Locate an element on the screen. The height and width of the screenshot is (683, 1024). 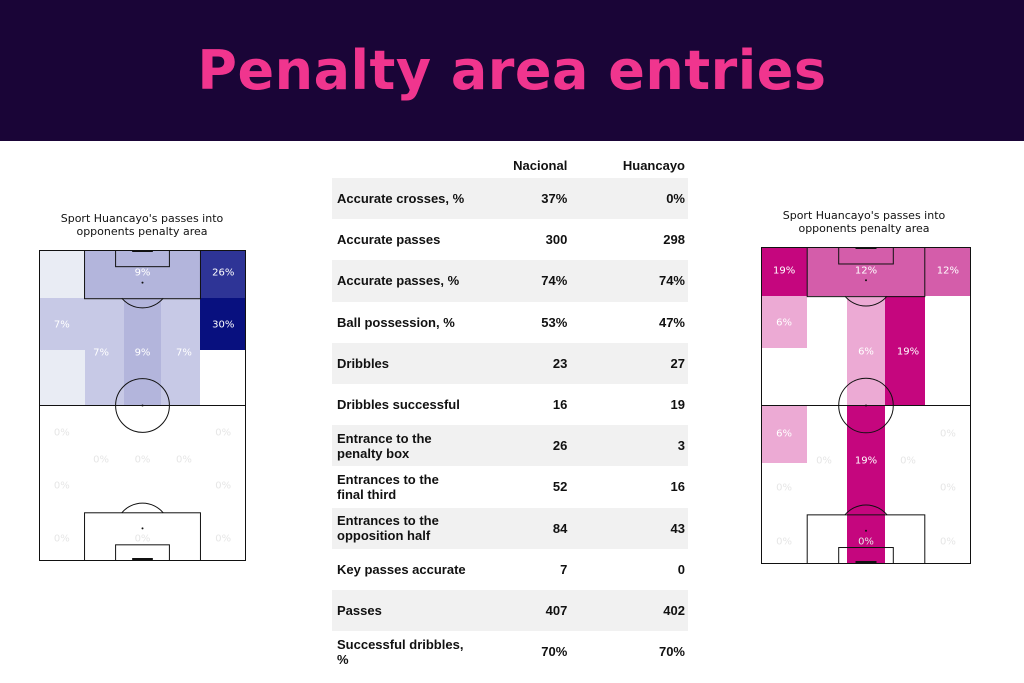
huancayo-cell: 19 is located at coordinates (677, 405).